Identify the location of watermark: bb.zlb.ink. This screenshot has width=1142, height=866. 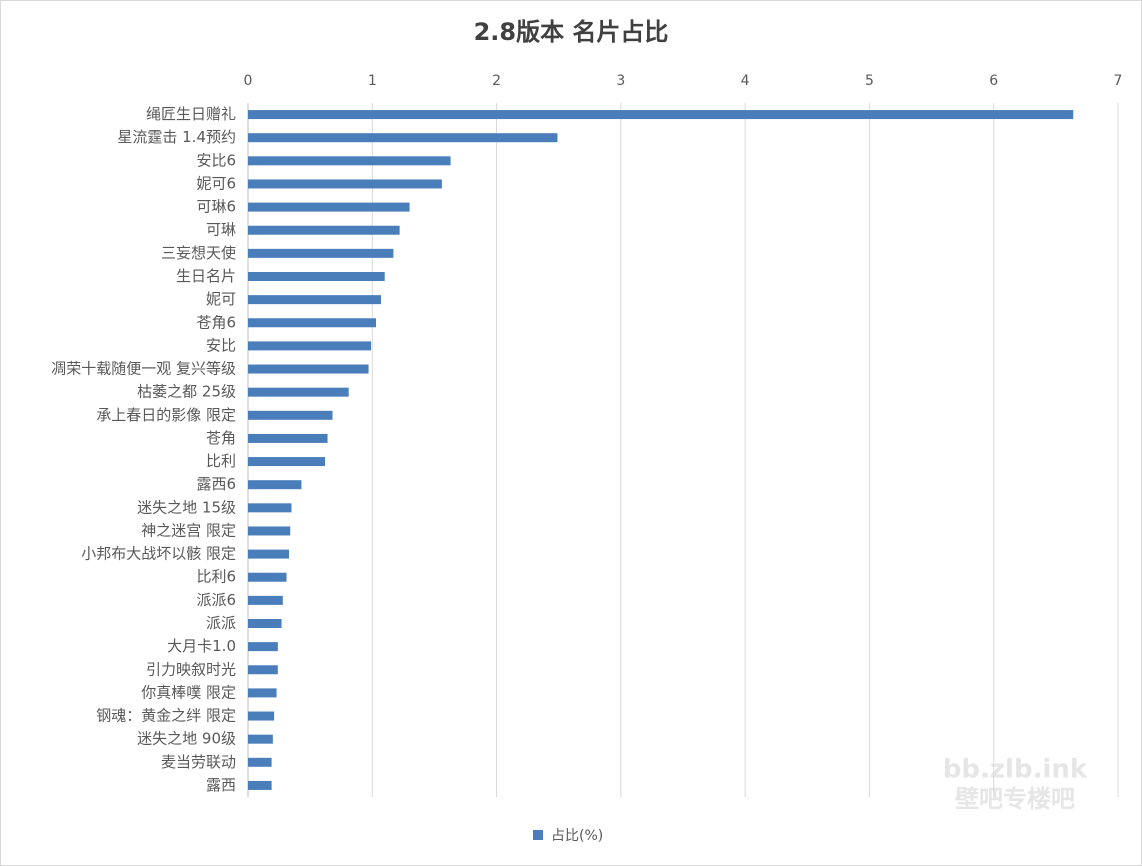
(1015, 770).